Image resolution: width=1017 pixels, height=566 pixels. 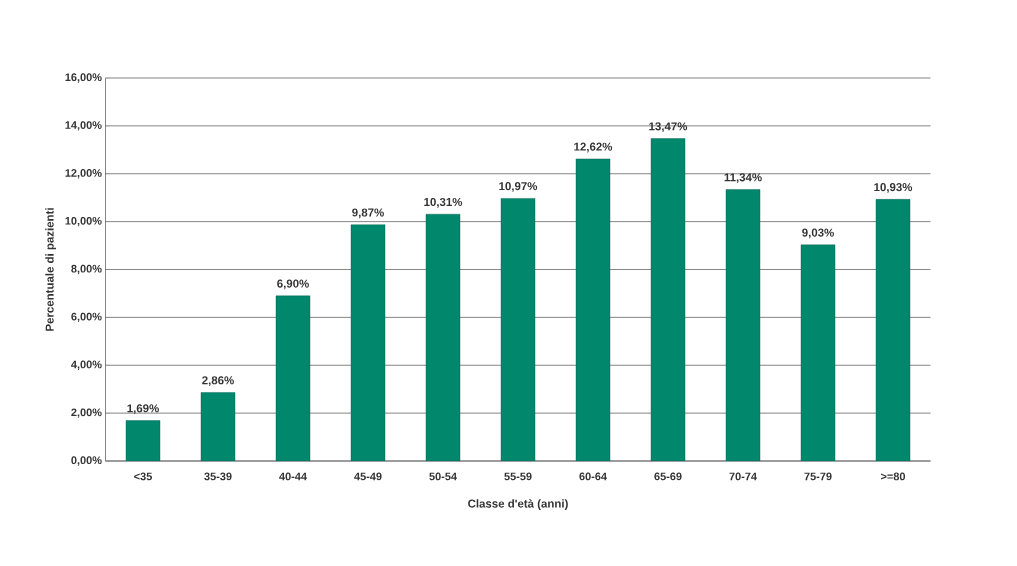 What do you see at coordinates (518, 187) in the screenshot?
I see `data-label: 10,97%` at bounding box center [518, 187].